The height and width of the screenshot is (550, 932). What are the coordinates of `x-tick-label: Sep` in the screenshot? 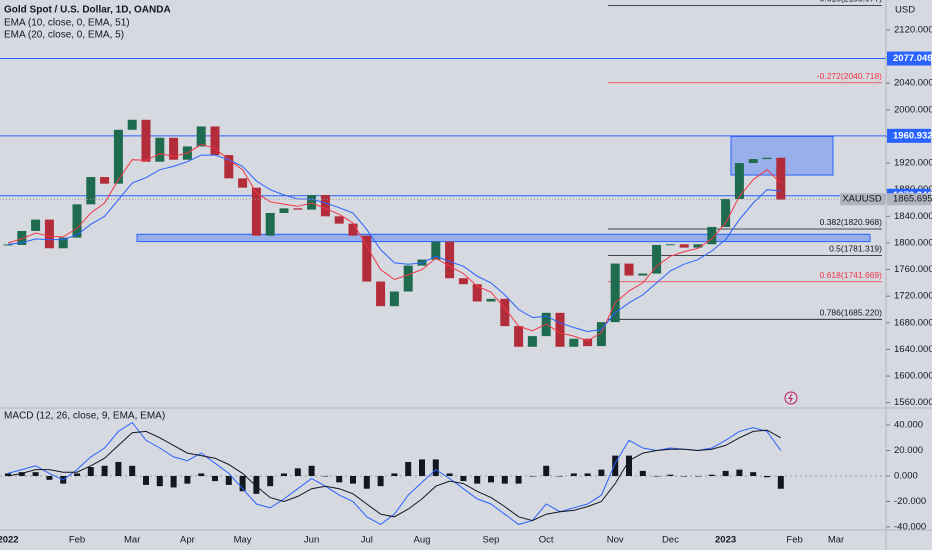 It's located at (491, 540).